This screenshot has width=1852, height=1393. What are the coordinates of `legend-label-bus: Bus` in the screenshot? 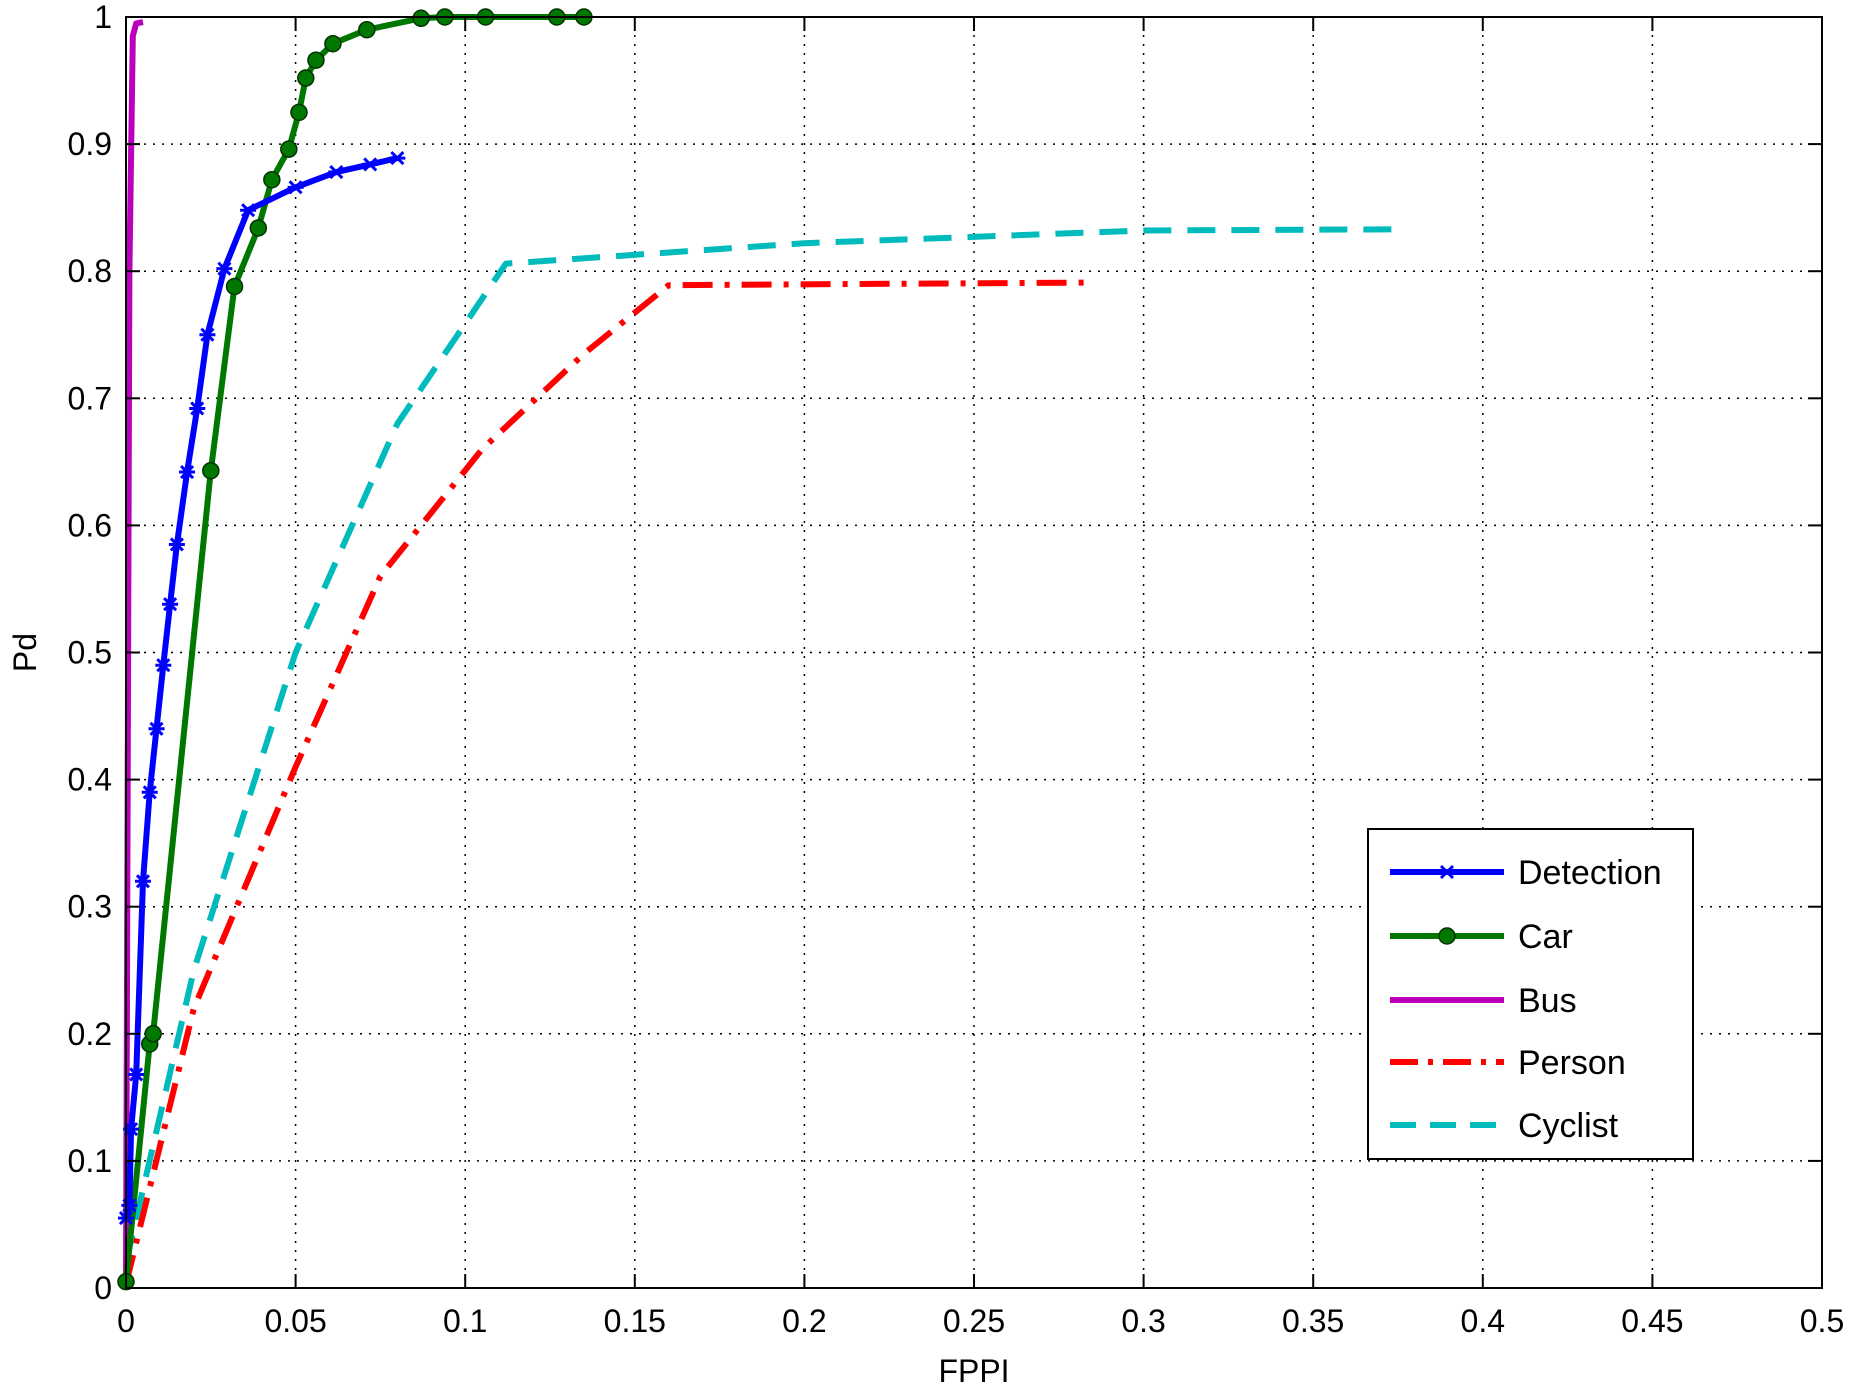 It's located at (1547, 1001).